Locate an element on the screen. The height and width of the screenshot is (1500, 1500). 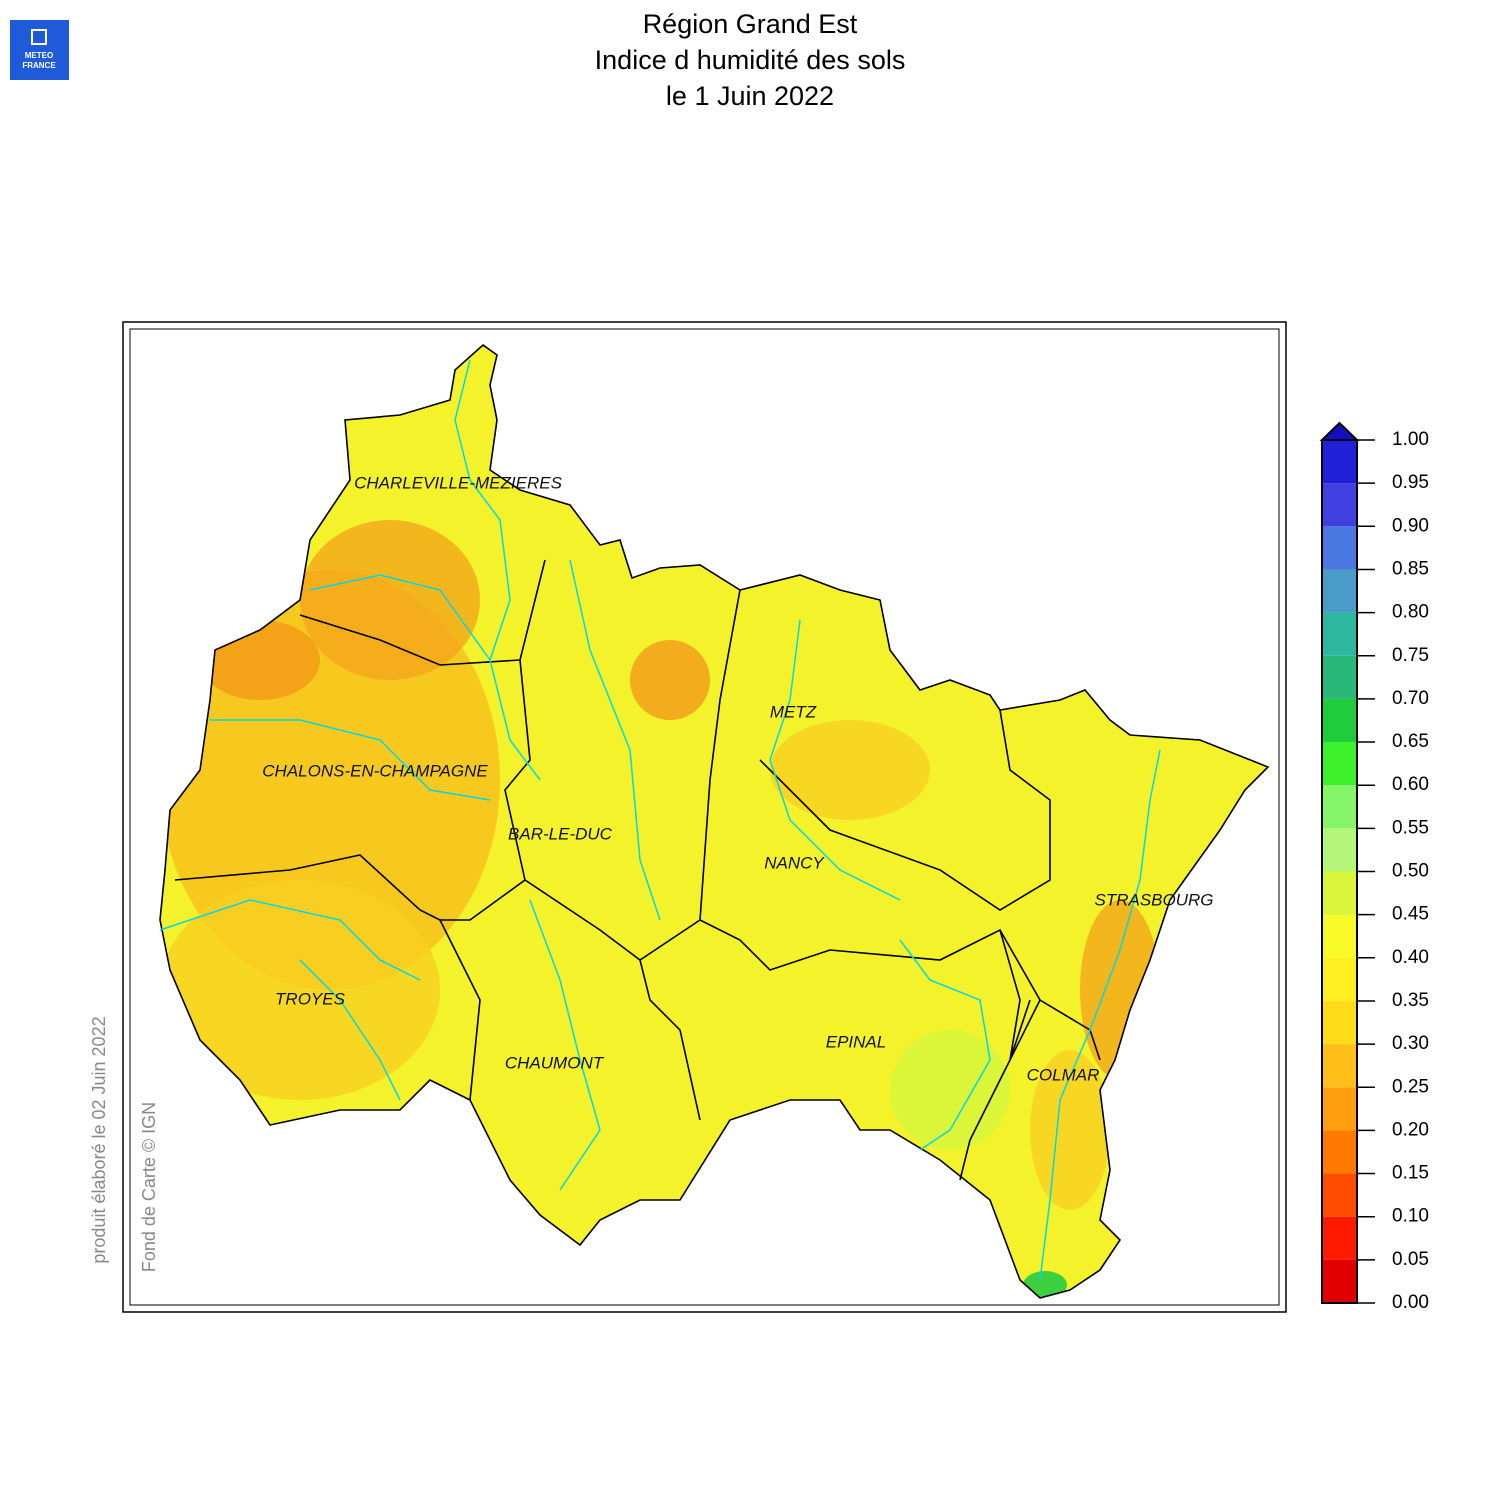
tick-label: 0.65 is located at coordinates (1410, 741).